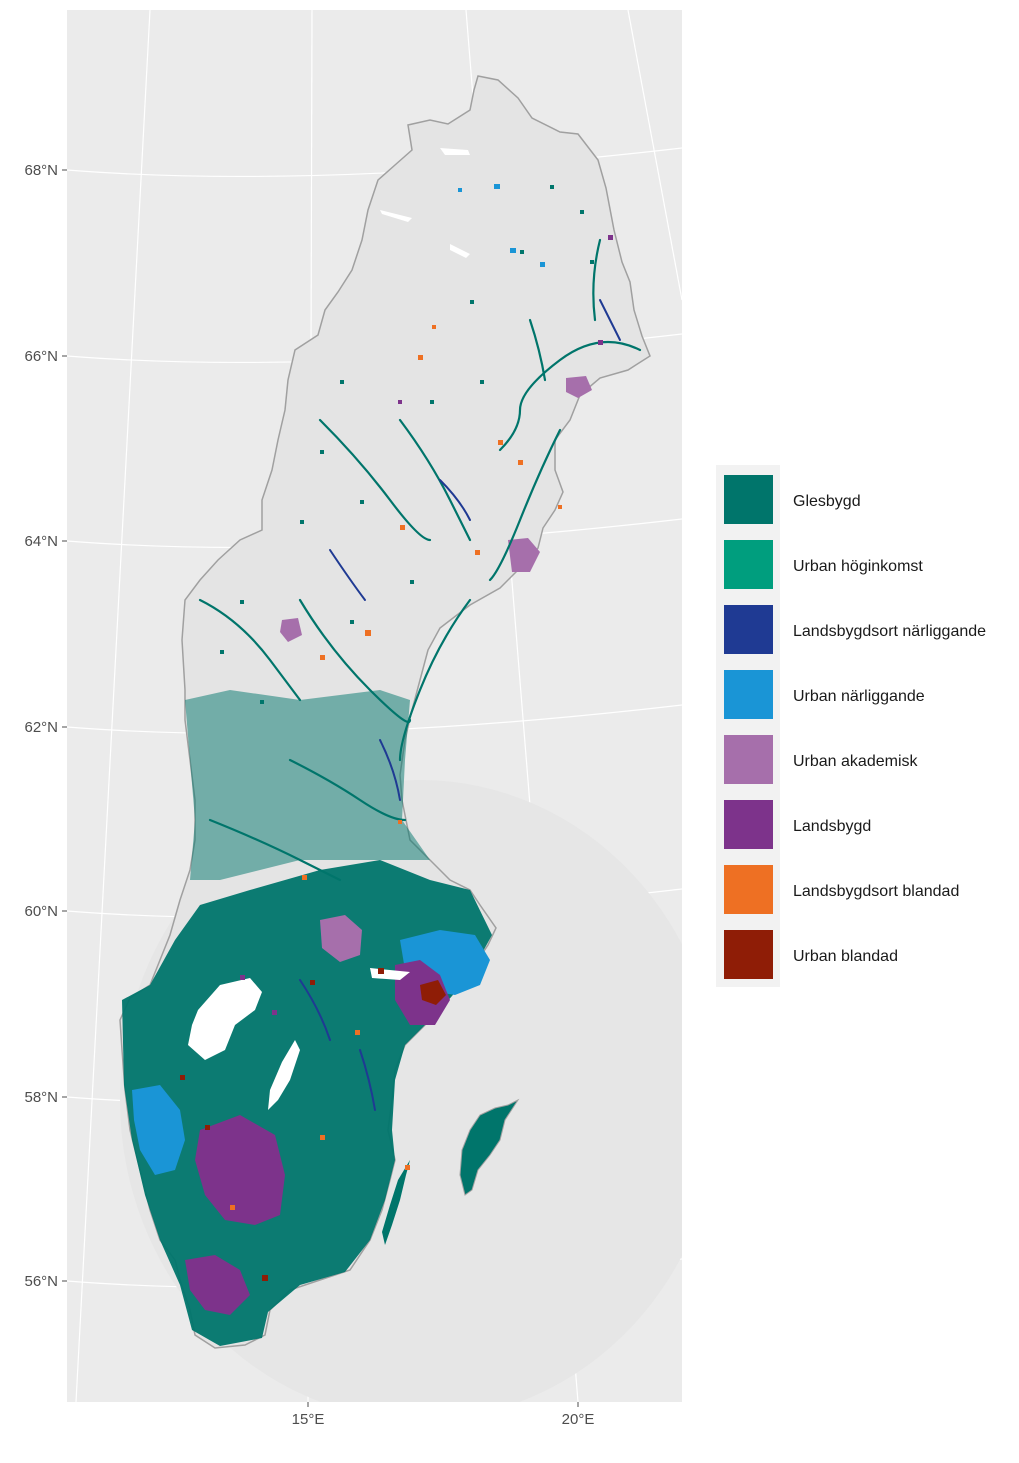 Image resolution: width=1019 pixels, height=1463 pixels. I want to click on legend-item-landsbygd: Landsbygd, so click(797, 824).